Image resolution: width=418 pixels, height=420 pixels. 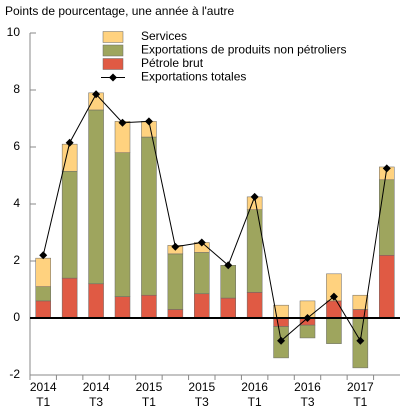 What do you see at coordinates (172, 63) in the screenshot?
I see `legend-label: Pétrole brut` at bounding box center [172, 63].